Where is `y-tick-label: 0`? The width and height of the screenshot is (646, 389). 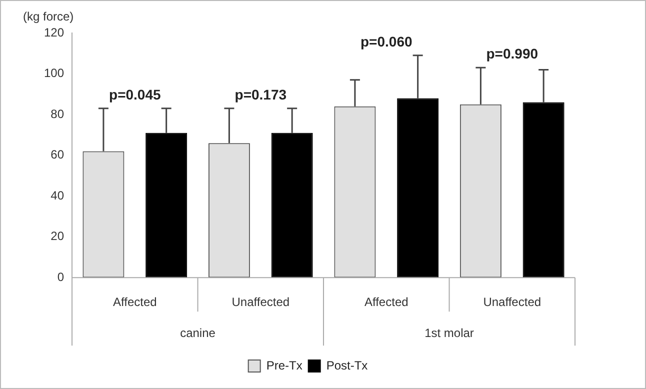
y-tick-label: 0 is located at coordinates (60, 277).